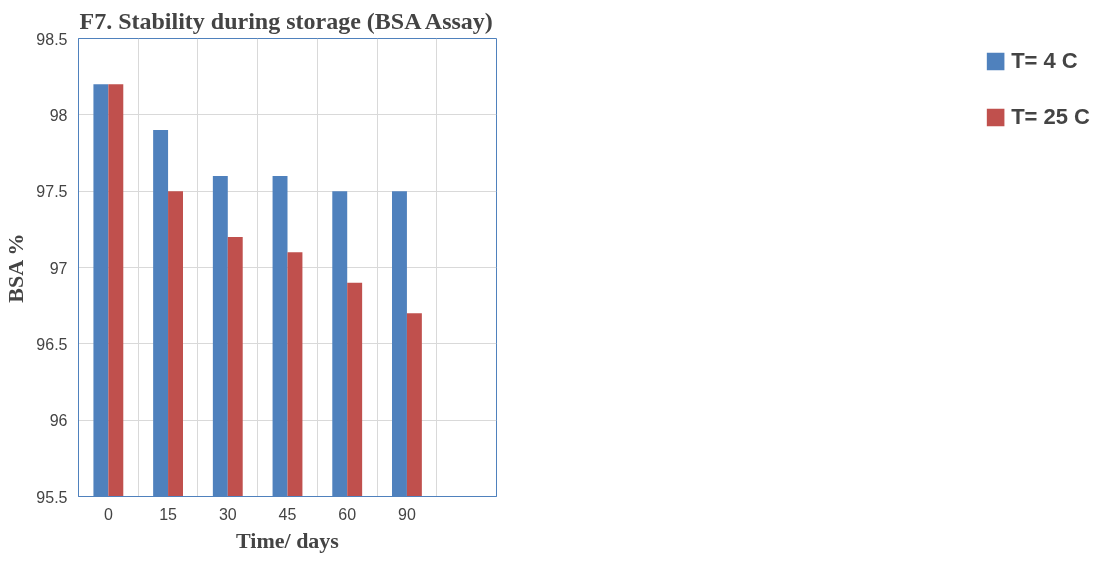 Image resolution: width=1117 pixels, height=569 pixels. Describe the element at coordinates (52, 192) in the screenshot. I see `y-tick-label: 97.5` at that location.